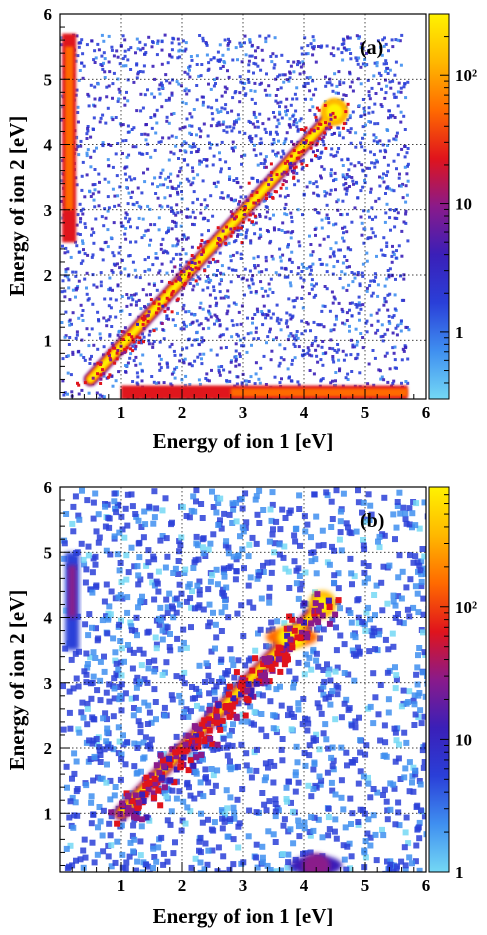 The image size is (487, 935). I want to click on y-tick-label: 2, so click(48, 275).